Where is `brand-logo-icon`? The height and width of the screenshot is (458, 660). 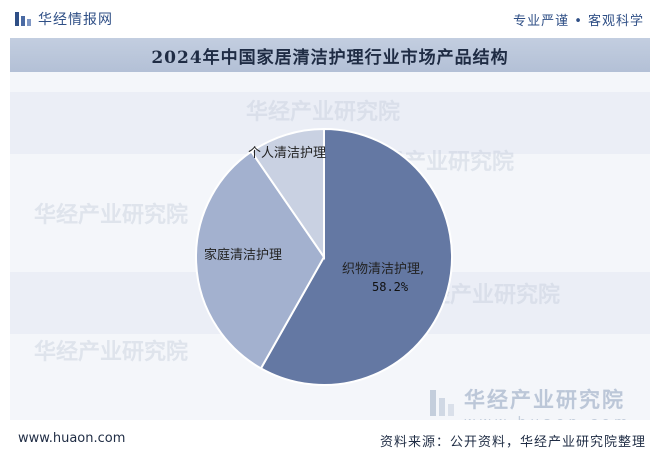
brand-logo-icon is located at coordinates (23, 19).